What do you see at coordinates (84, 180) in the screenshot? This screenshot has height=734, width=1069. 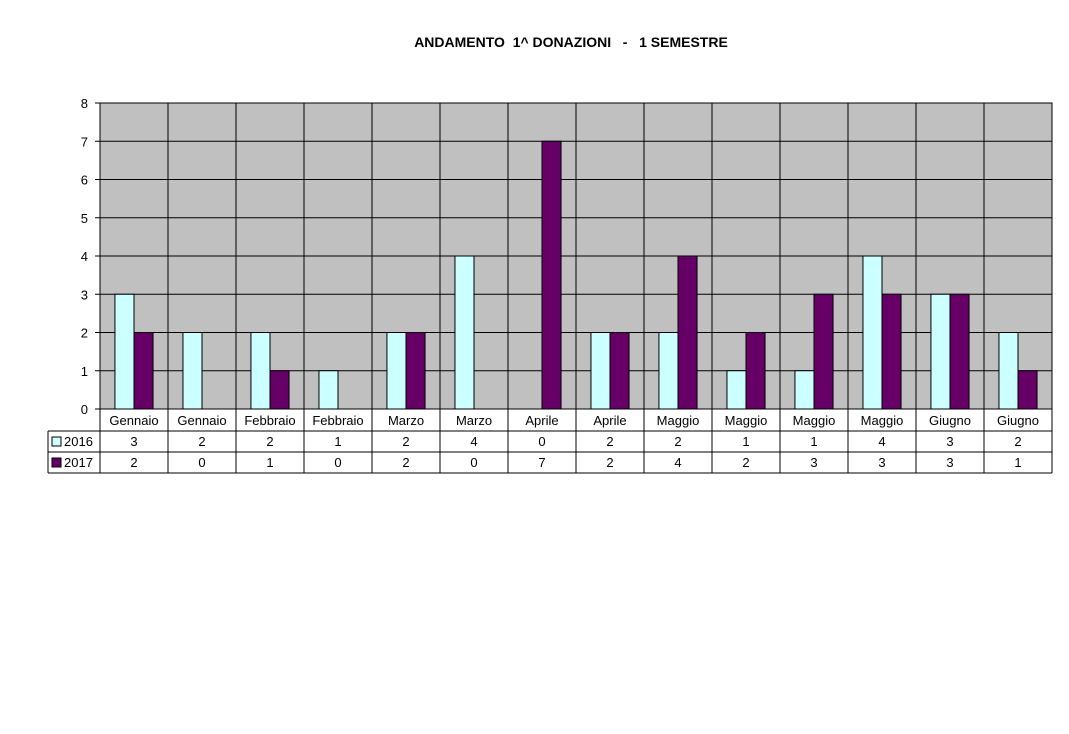 I see `y-tick-label: 6` at bounding box center [84, 180].